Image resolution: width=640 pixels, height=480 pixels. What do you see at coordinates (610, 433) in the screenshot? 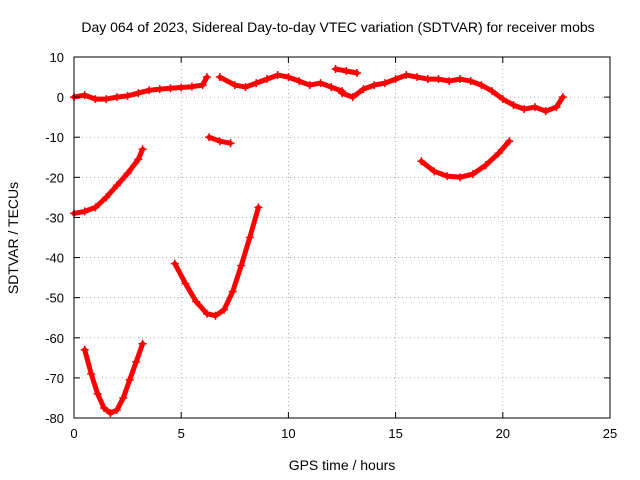
I see `x-tick-label: 25` at bounding box center [610, 433].